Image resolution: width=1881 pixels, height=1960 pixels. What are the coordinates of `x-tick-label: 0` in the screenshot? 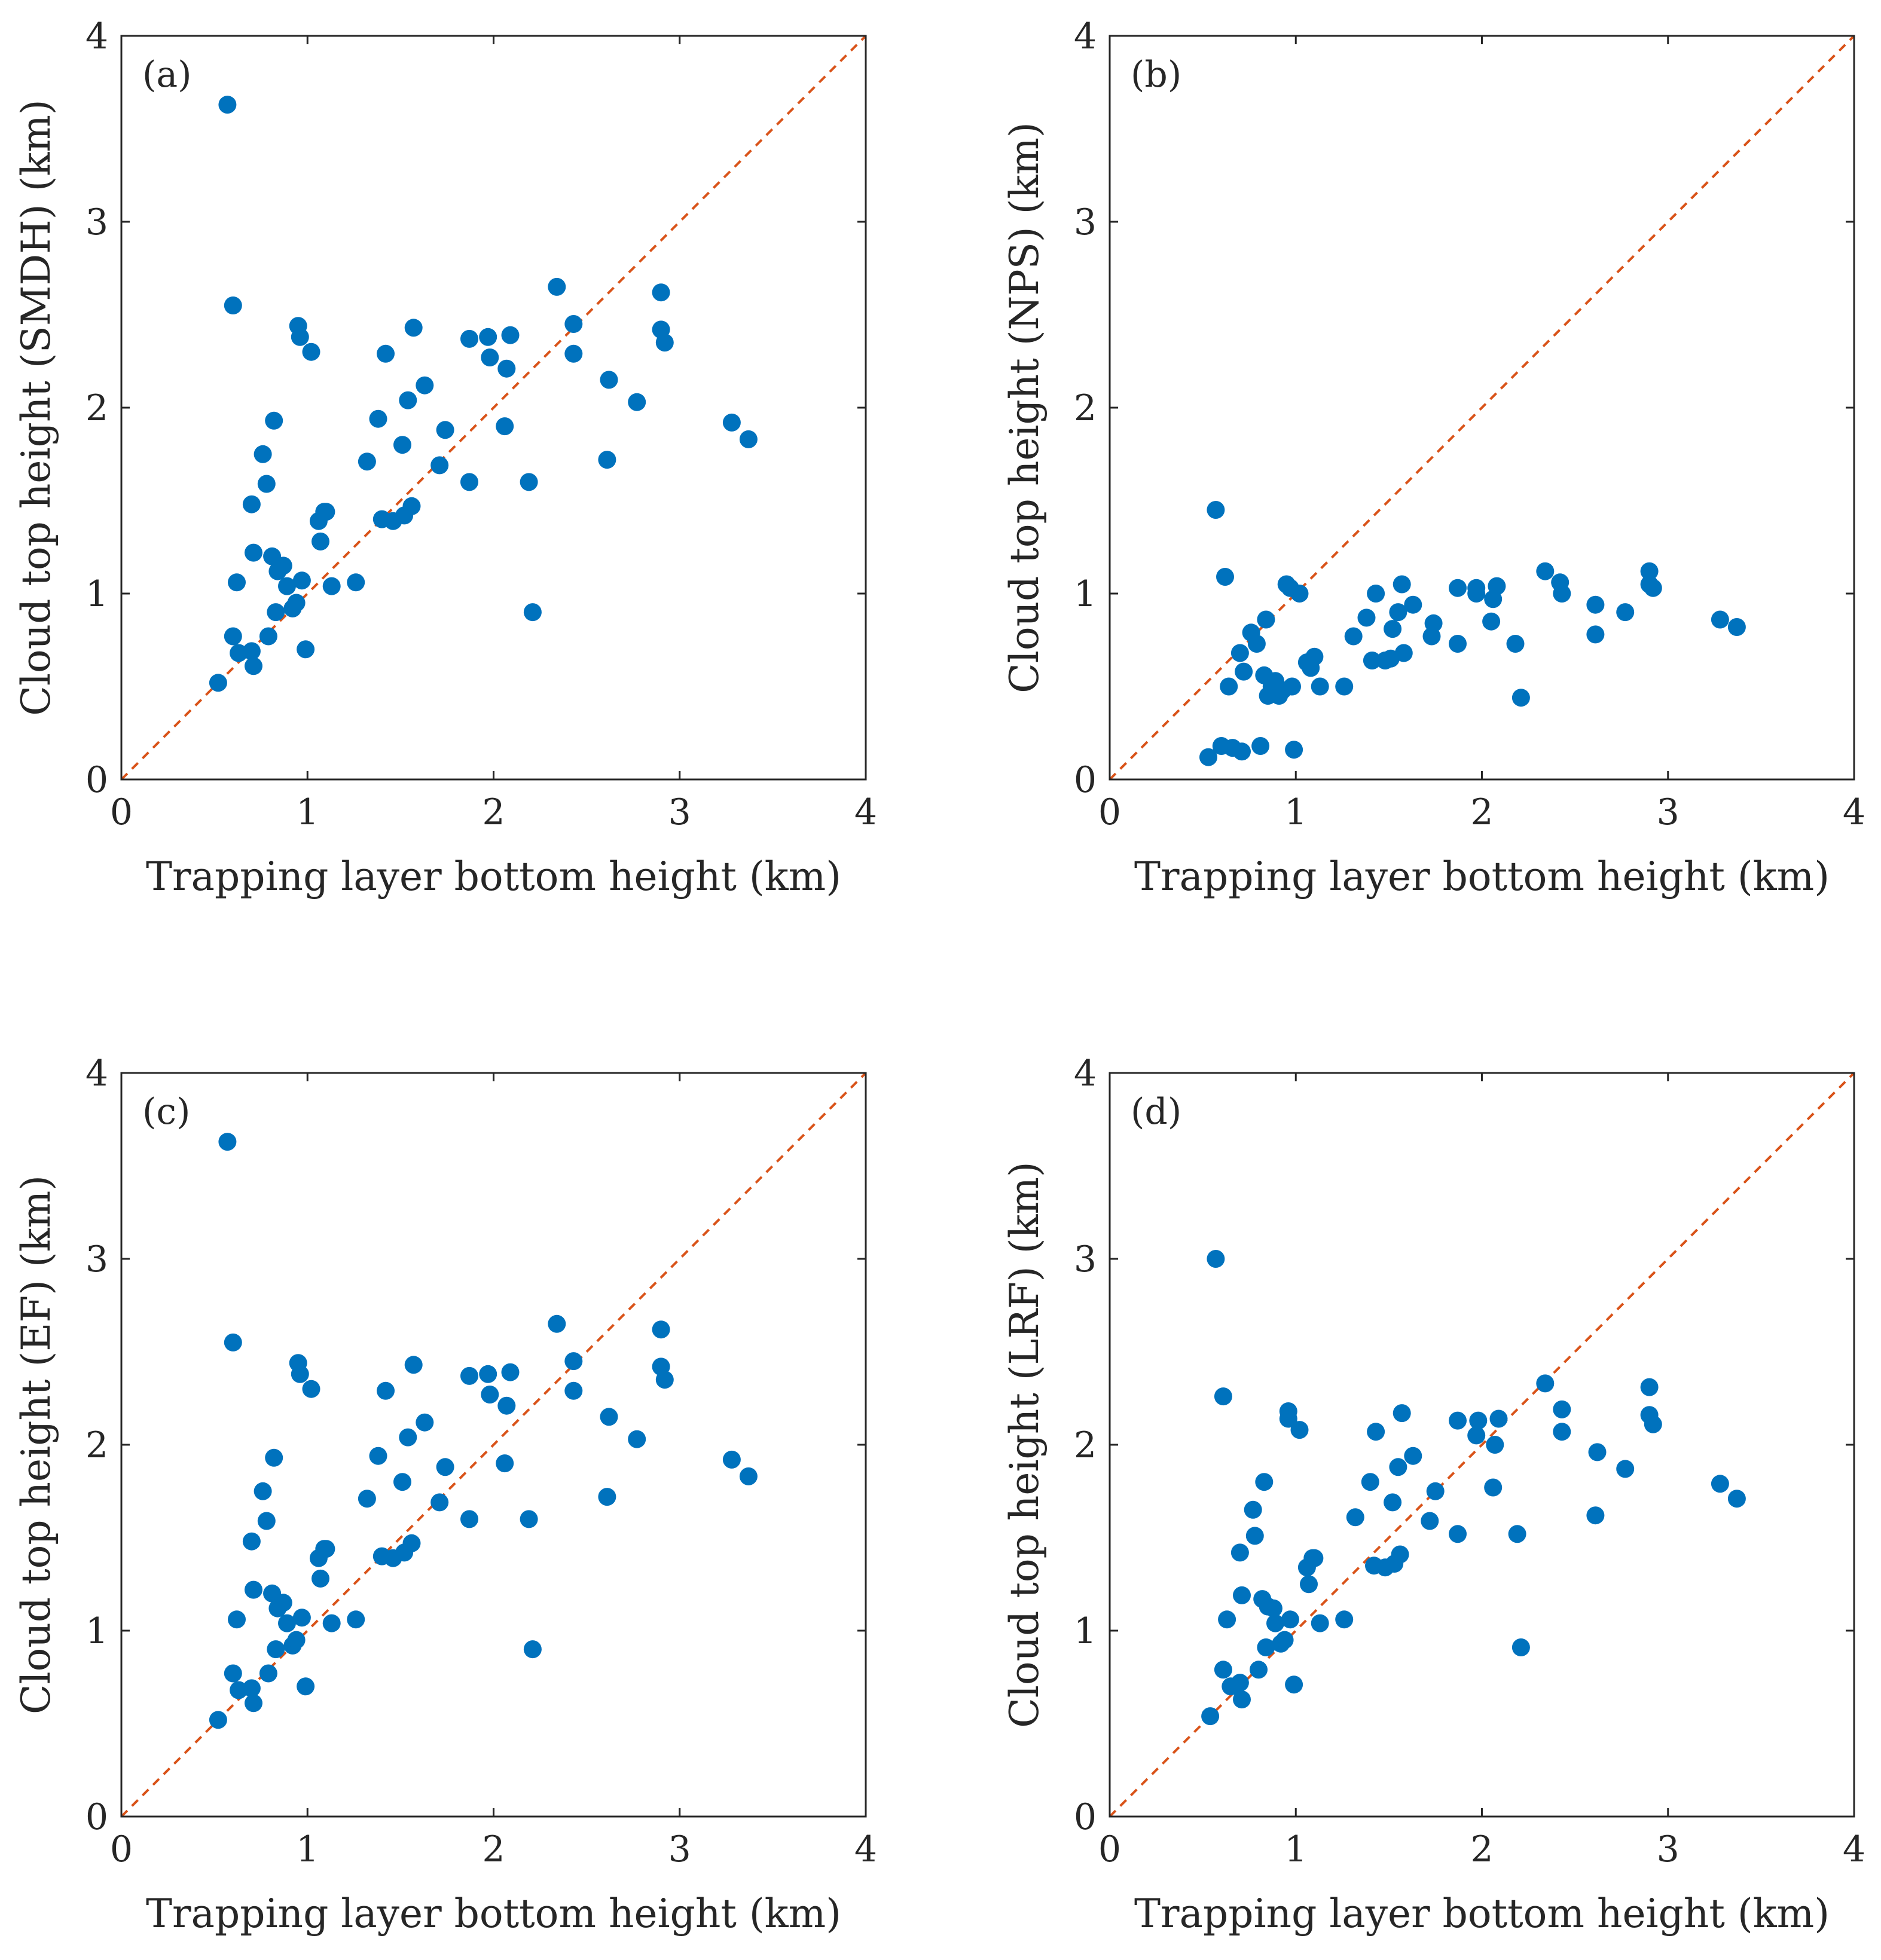 It's located at (1109, 812).